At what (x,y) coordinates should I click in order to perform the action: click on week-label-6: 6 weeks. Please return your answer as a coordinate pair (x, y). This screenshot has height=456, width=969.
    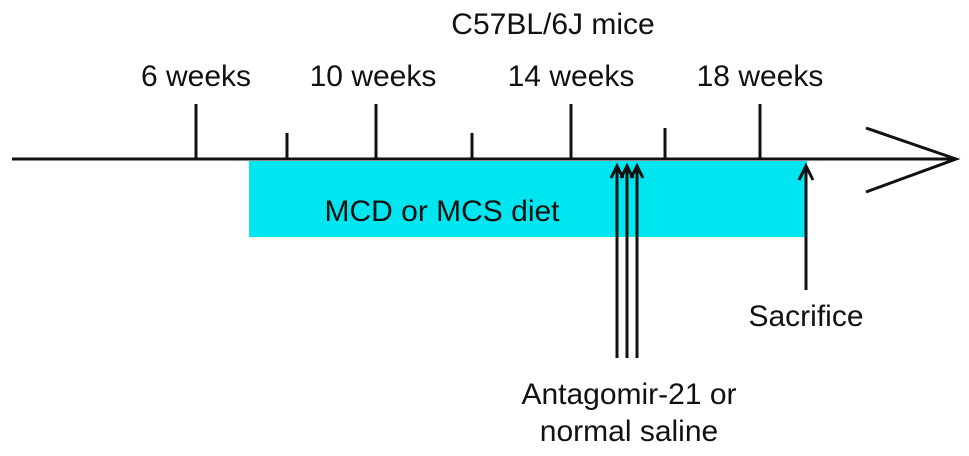
    Looking at the image, I should click on (196, 76).